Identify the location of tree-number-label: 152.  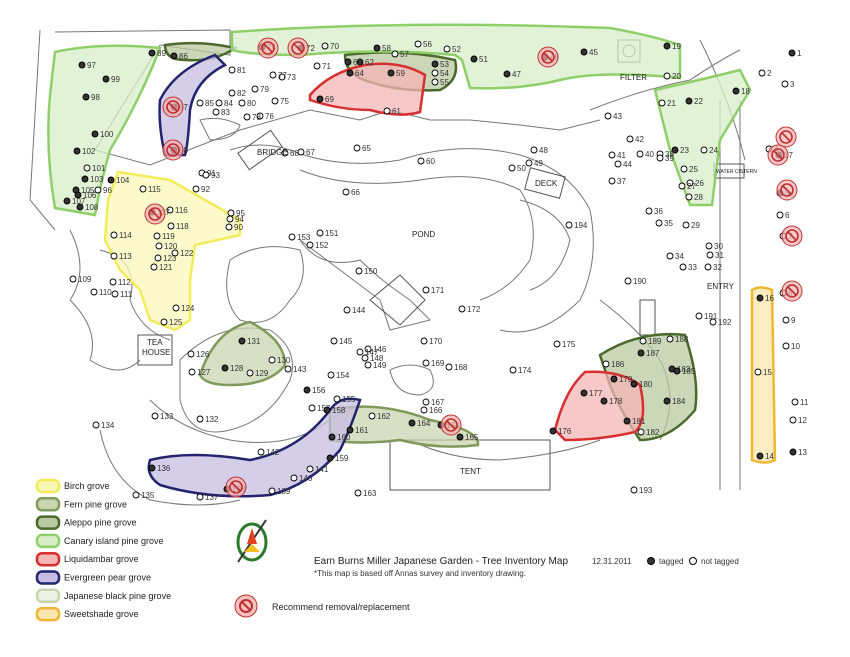
(322, 245).